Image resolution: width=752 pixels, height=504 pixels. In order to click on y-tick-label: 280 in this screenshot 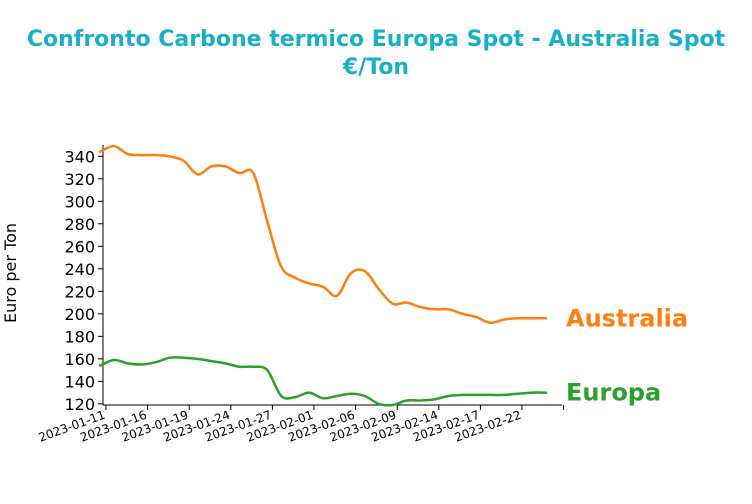, I will do `click(79, 224)`.